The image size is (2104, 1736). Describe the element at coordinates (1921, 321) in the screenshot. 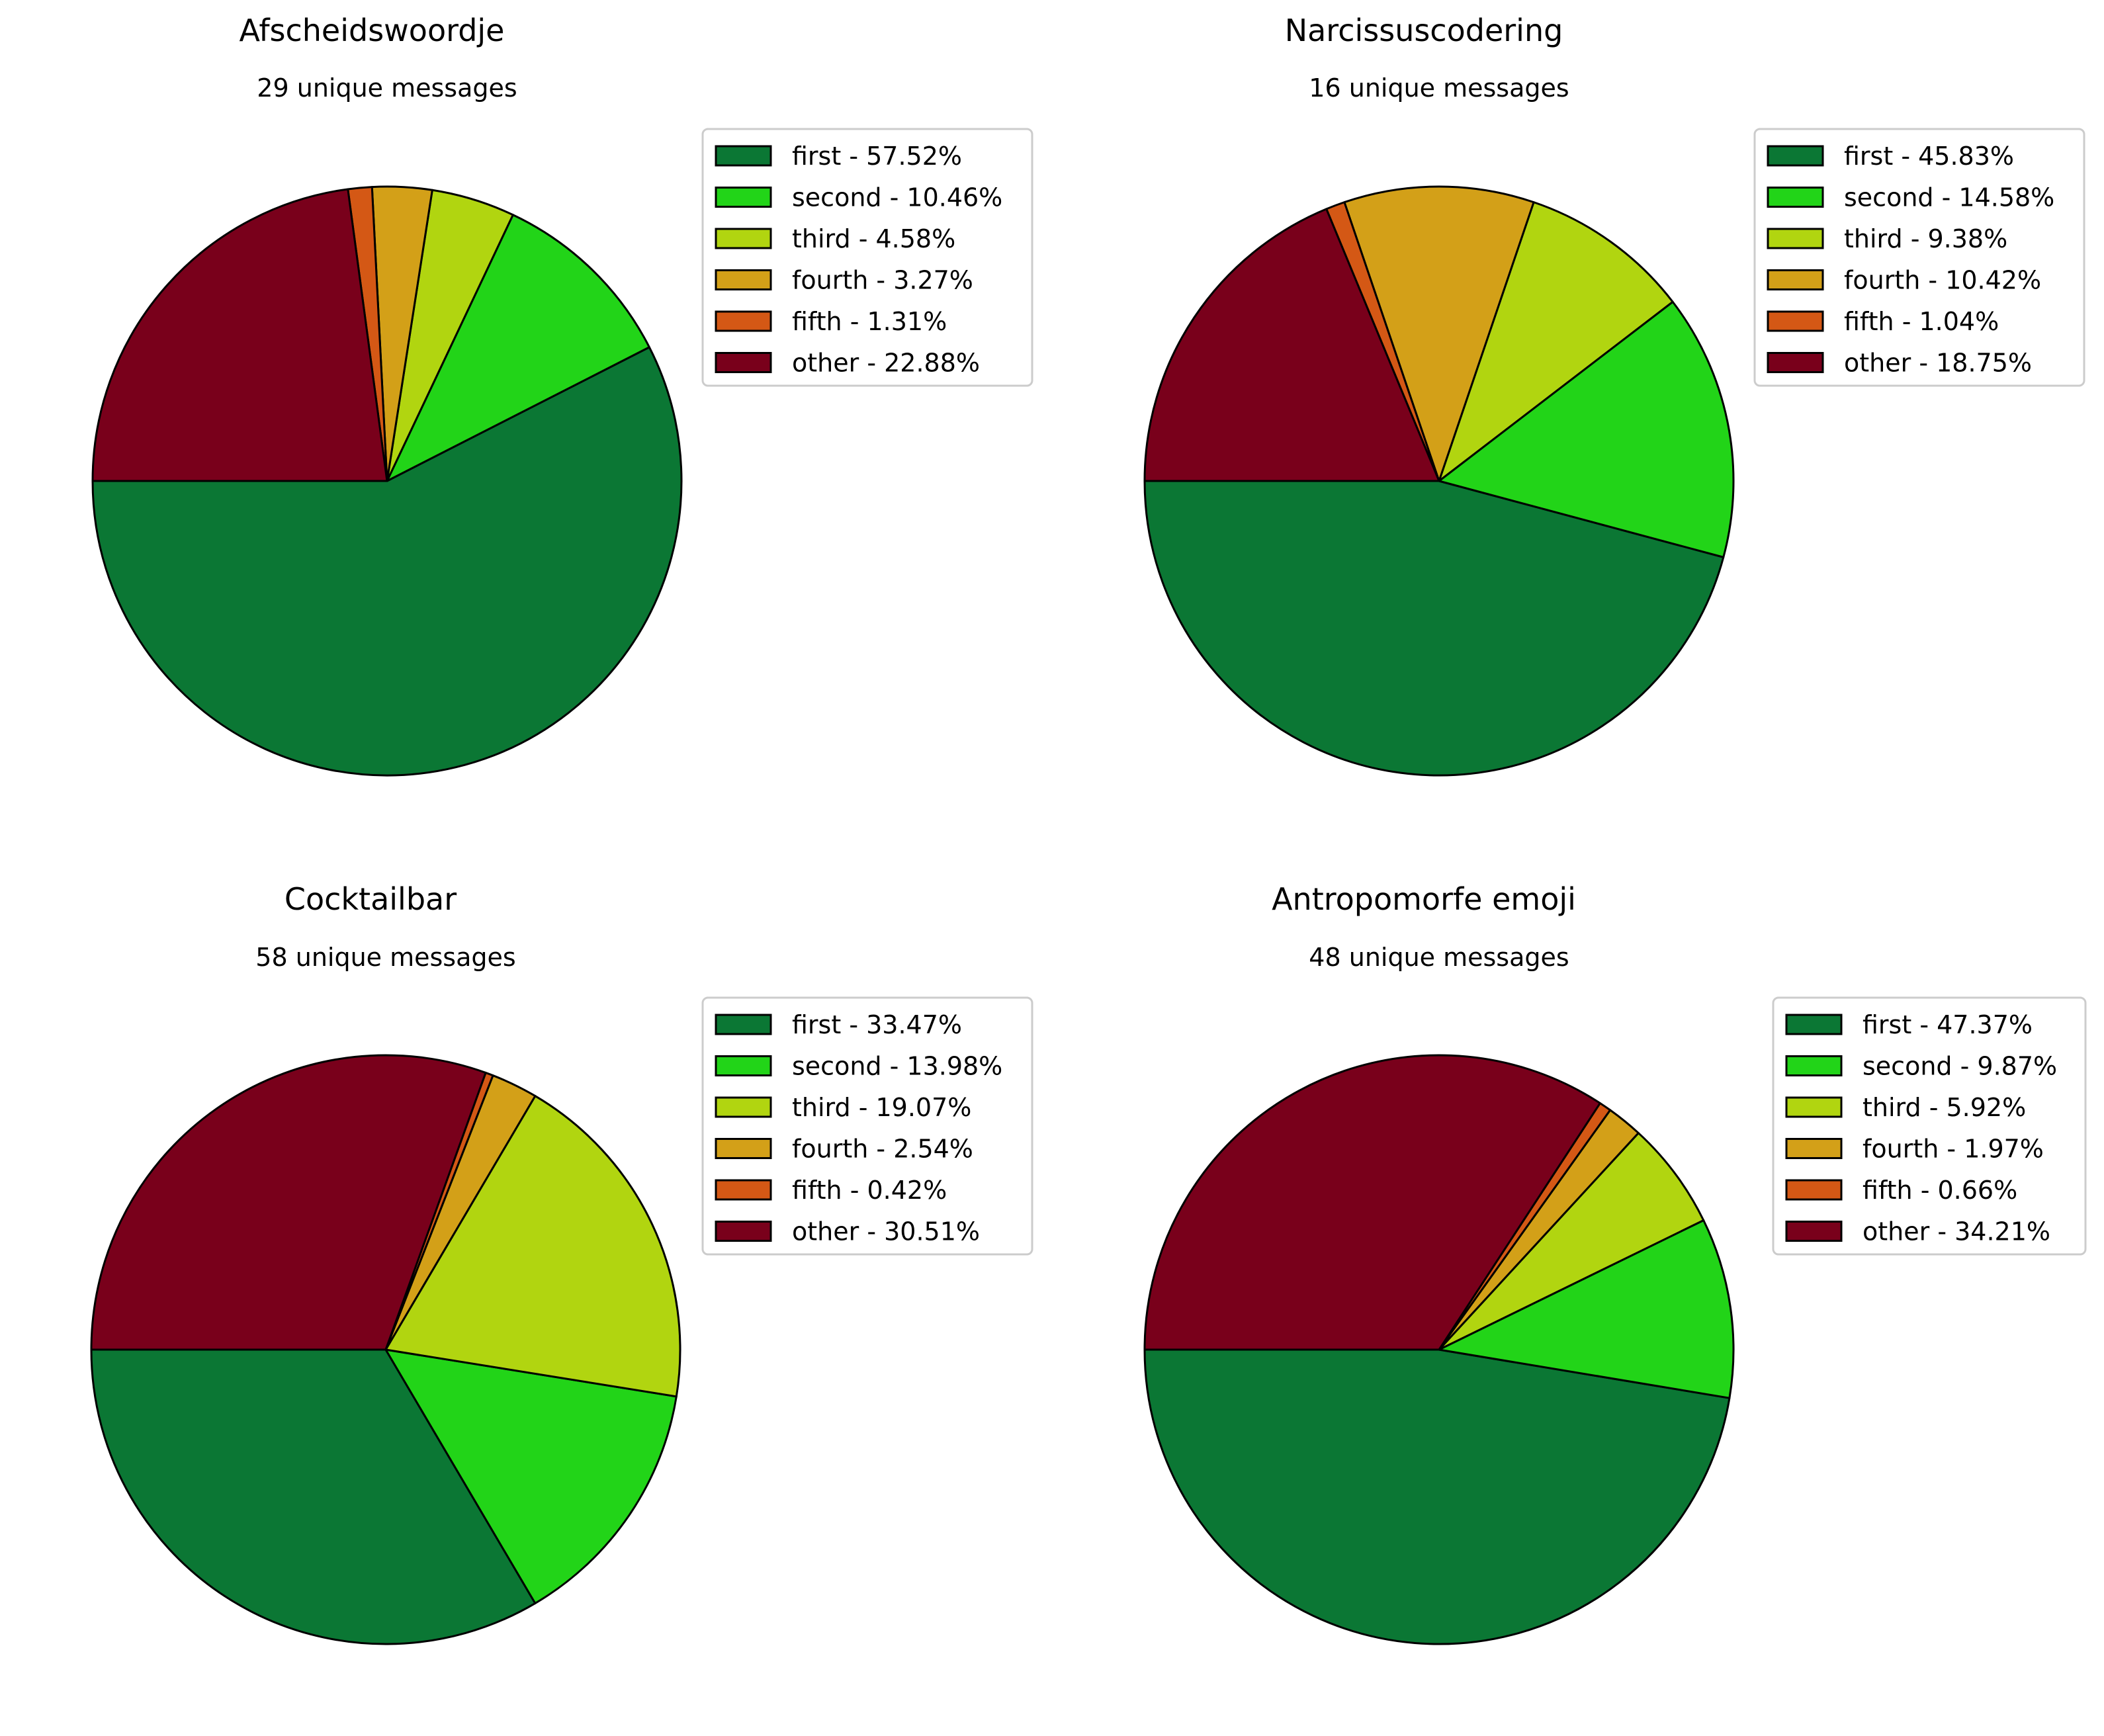

I see `legend-label-fifth: fifth - 1.04%` at that location.